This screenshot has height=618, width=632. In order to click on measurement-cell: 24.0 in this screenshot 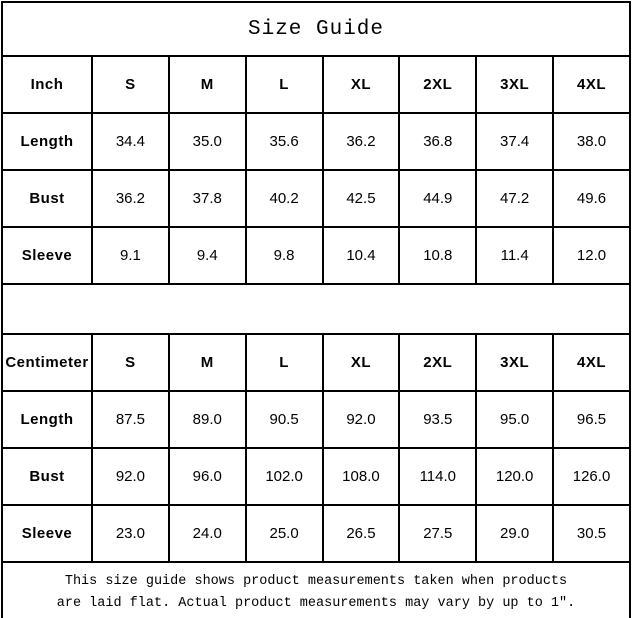, I will do `click(207, 533)`.